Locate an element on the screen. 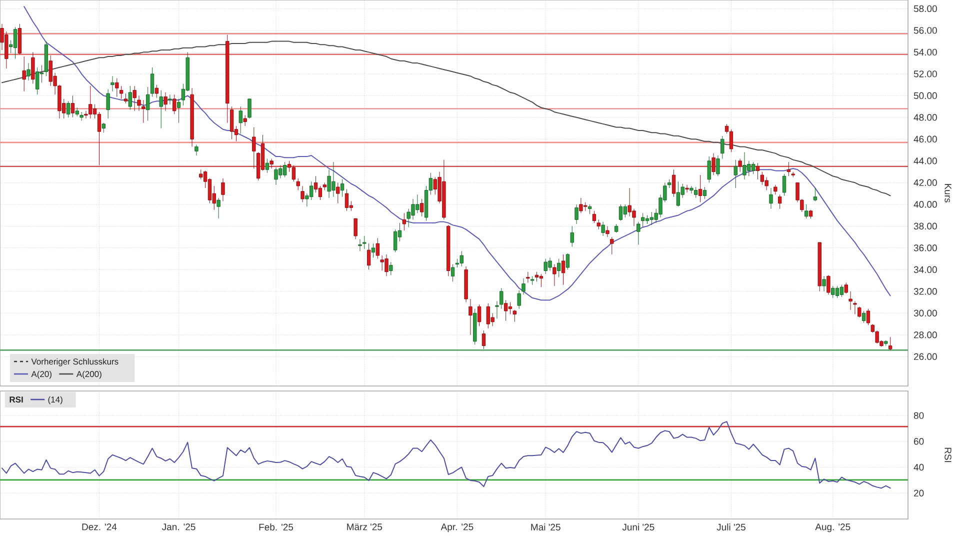 This screenshot has width=960, height=540. x-tick-label: Feb. '25 is located at coordinates (276, 527).